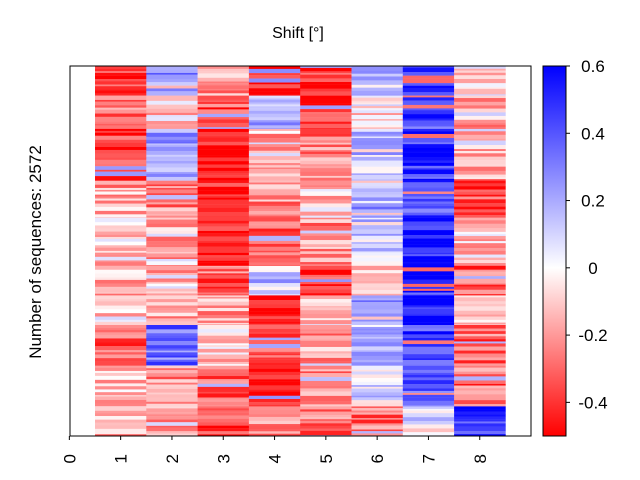 The height and width of the screenshot is (480, 640). I want to click on x-tick-label: 8, so click(480, 458).